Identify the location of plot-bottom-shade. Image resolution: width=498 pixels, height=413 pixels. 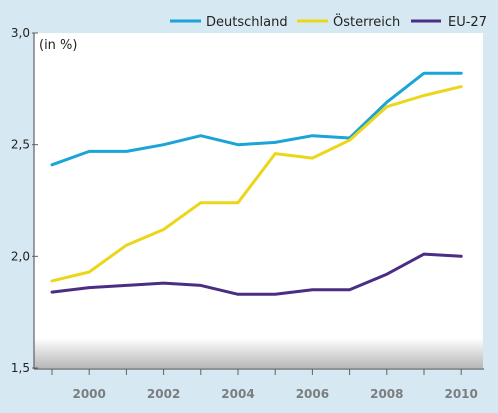
(258, 353).